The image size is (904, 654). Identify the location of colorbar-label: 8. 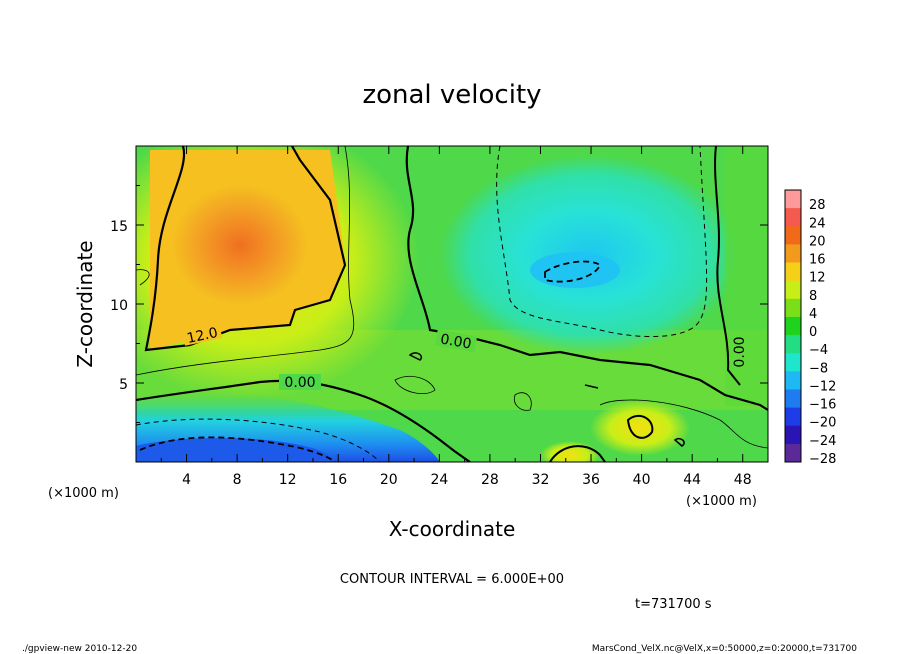
(813, 296).